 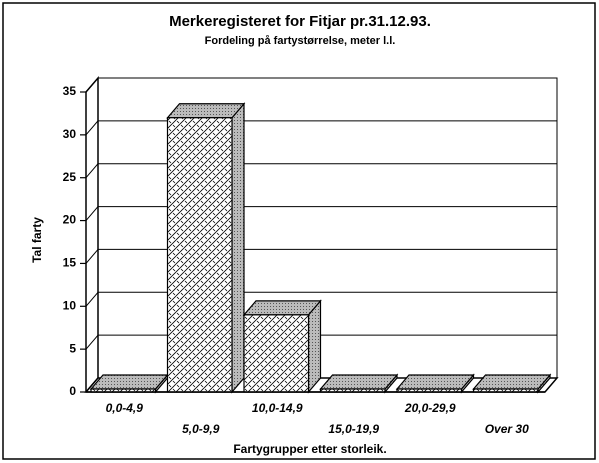 I want to click on x-tick-label: 0,0-4,9, so click(x=125, y=408).